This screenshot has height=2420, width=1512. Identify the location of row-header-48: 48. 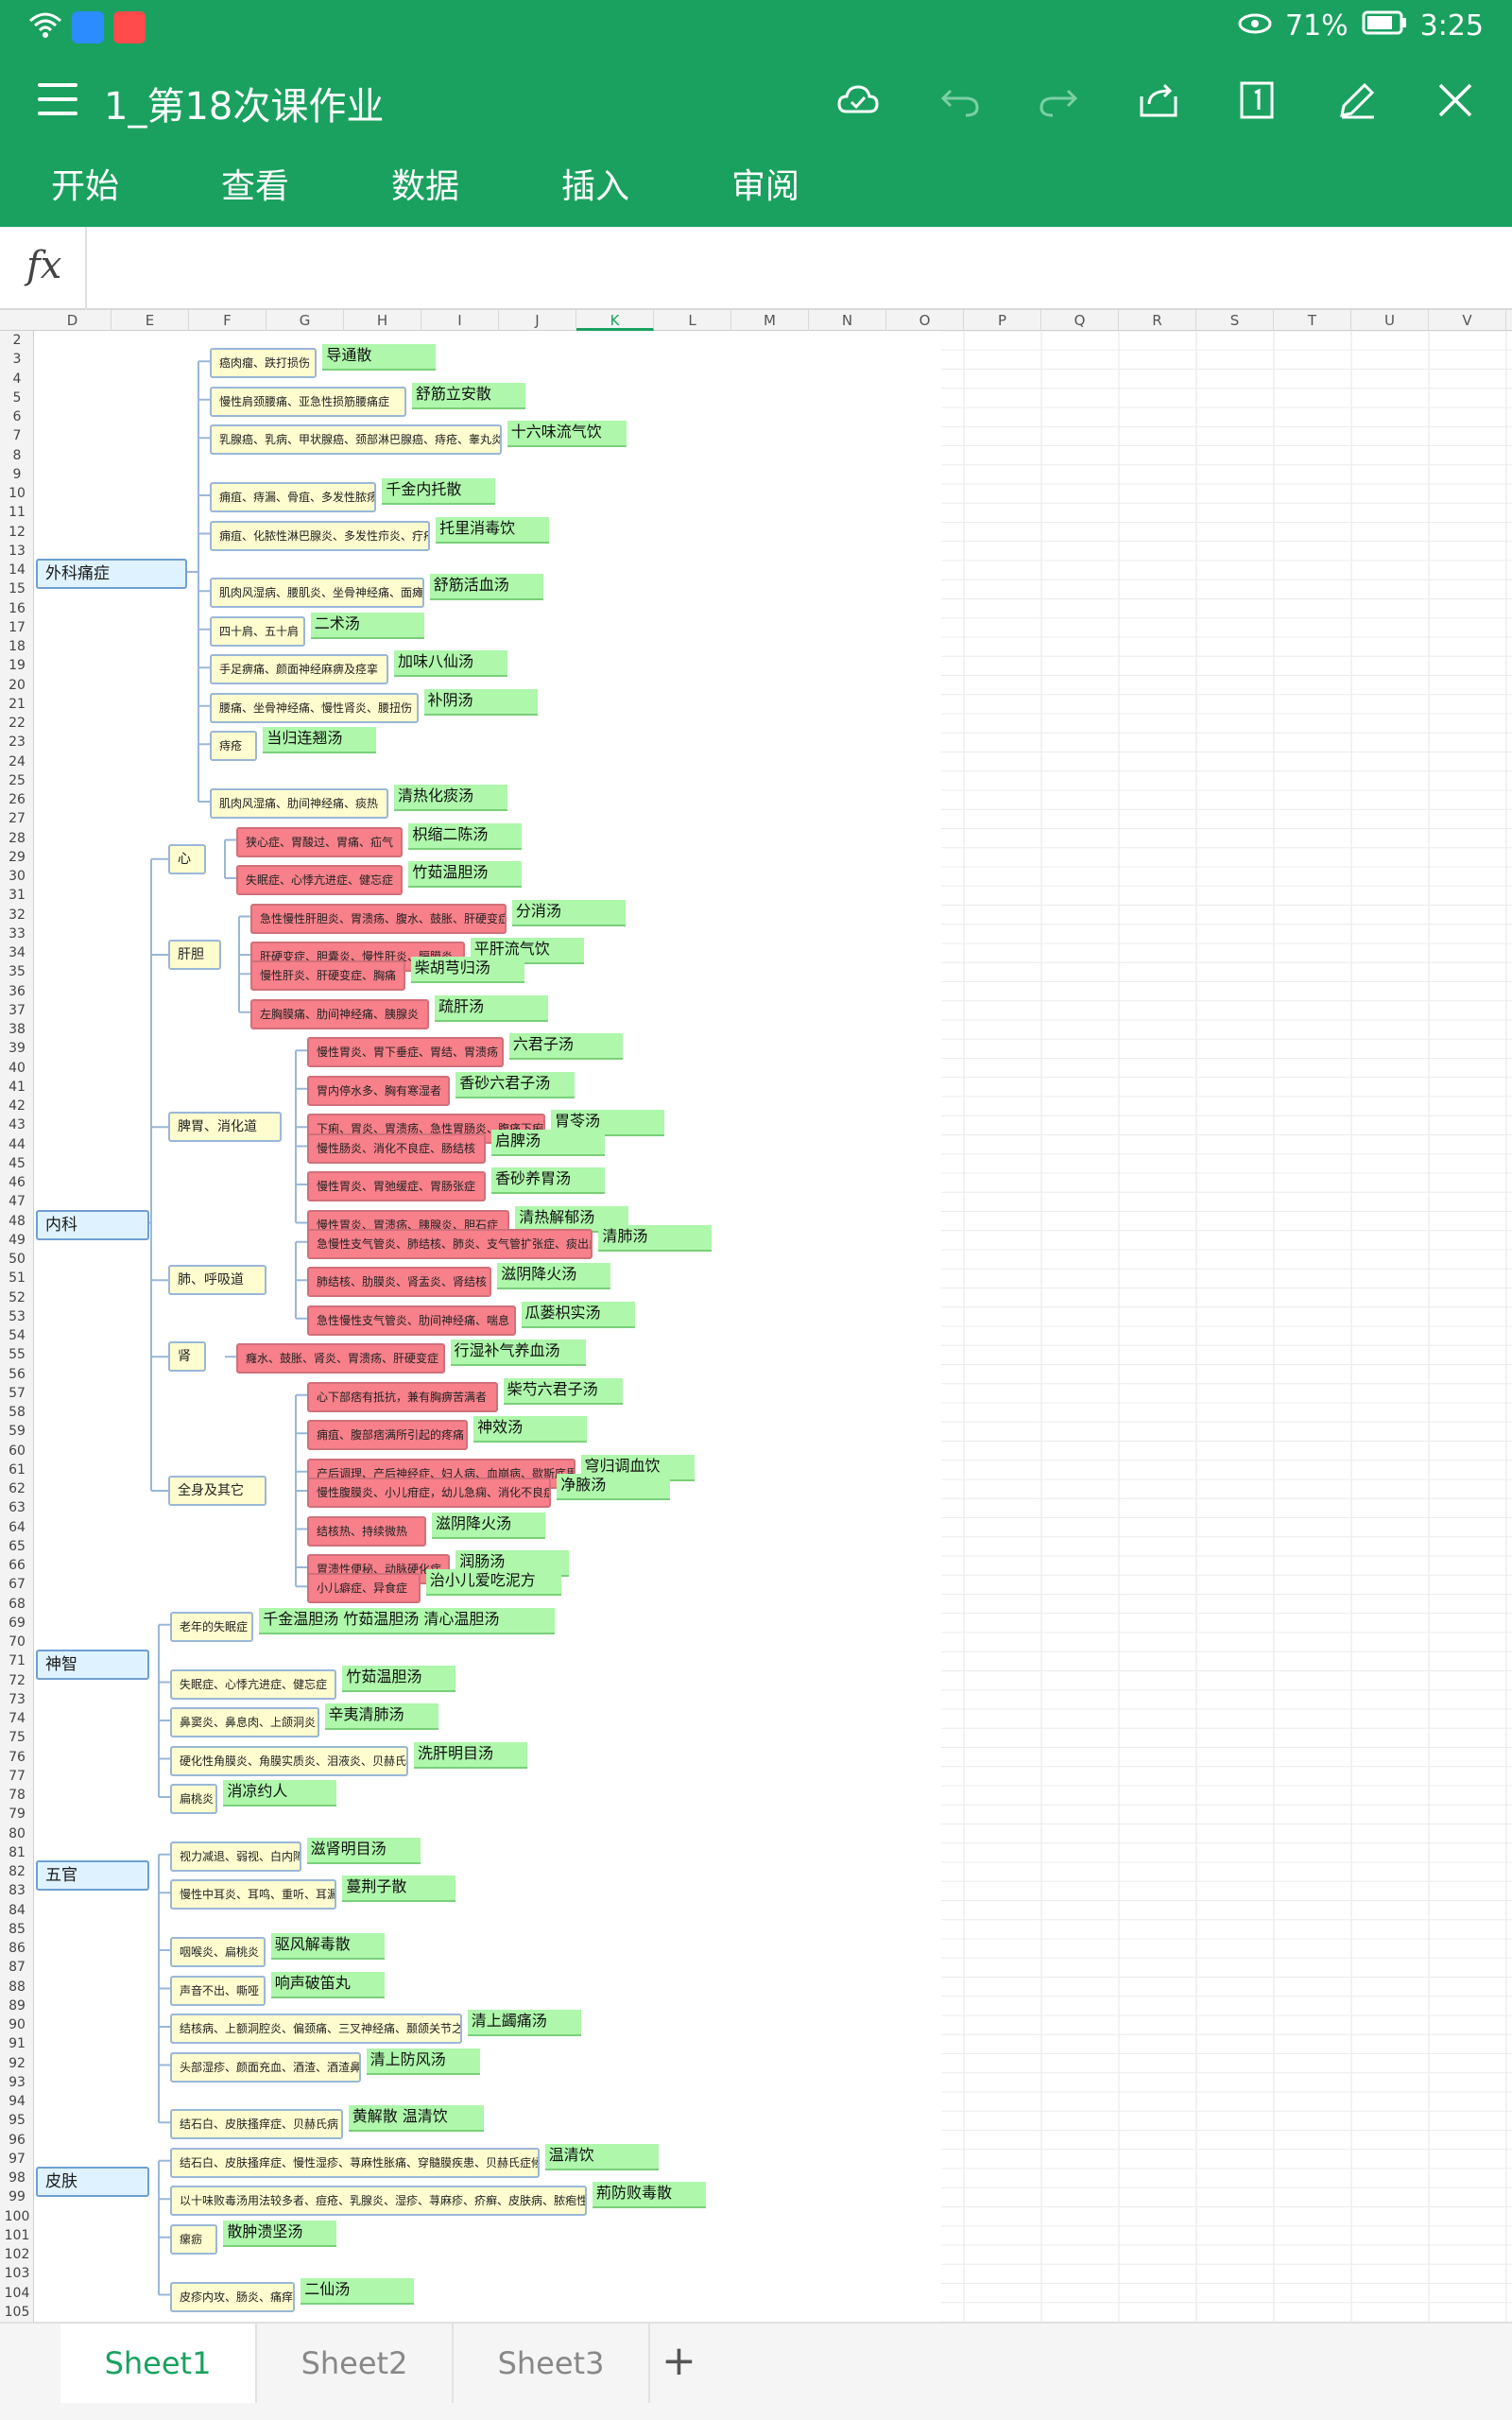
(17, 1221).